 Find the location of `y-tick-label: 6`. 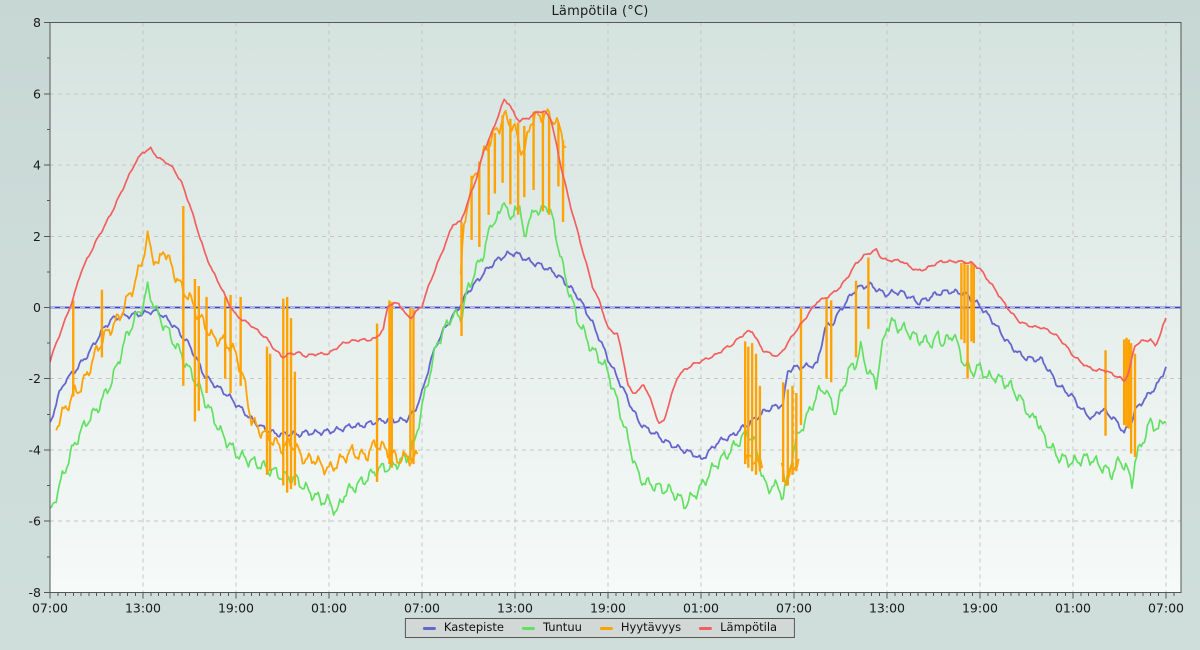

y-tick-label: 6 is located at coordinates (37, 93).